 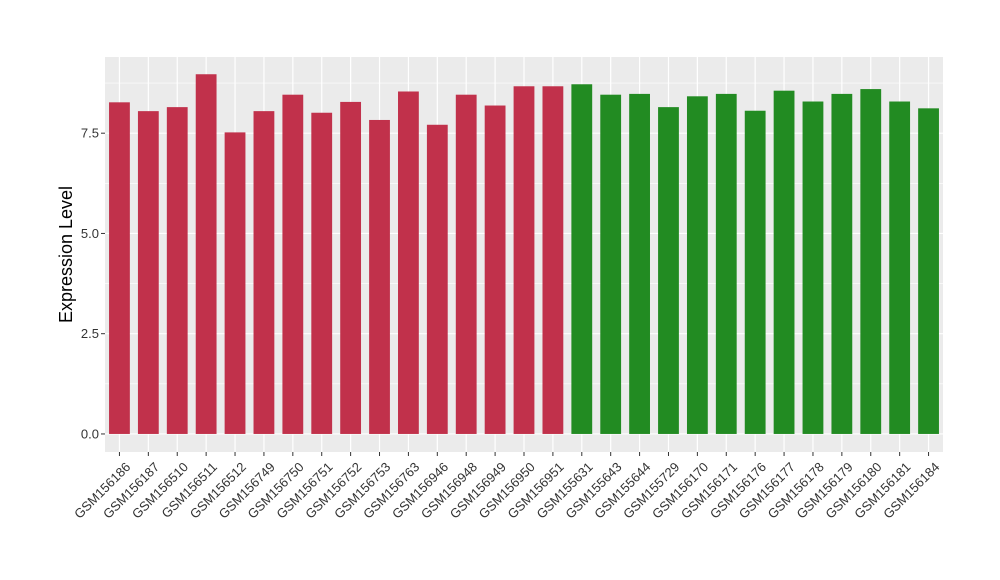 What do you see at coordinates (813, 267) in the screenshot?
I see `bar-GSM156178` at bounding box center [813, 267].